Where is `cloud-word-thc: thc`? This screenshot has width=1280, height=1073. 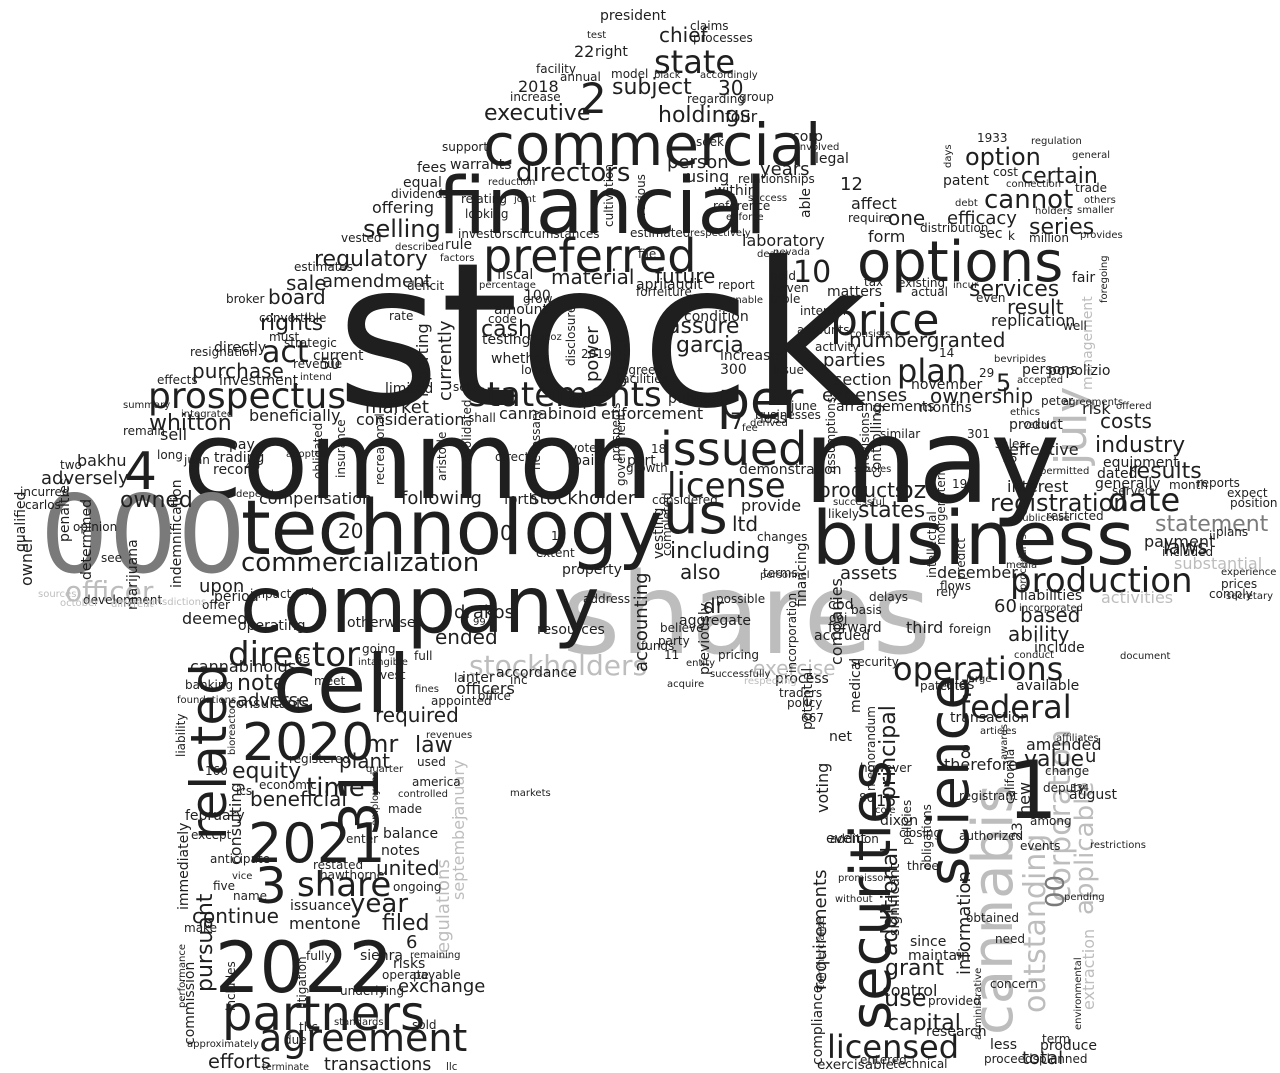 cloud-word-thc: thc is located at coordinates (308, 1027).